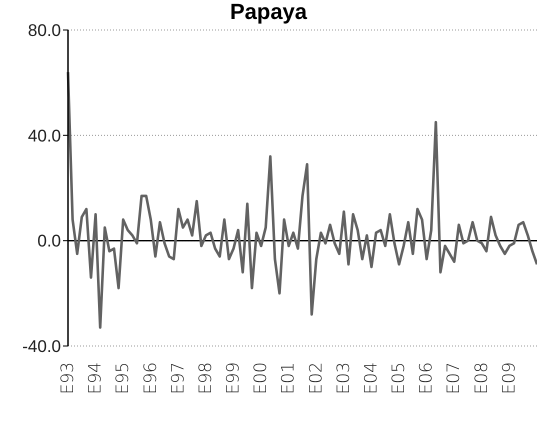  Describe the element at coordinates (269, 12) in the screenshot. I see `chart-title: Papaya` at that location.